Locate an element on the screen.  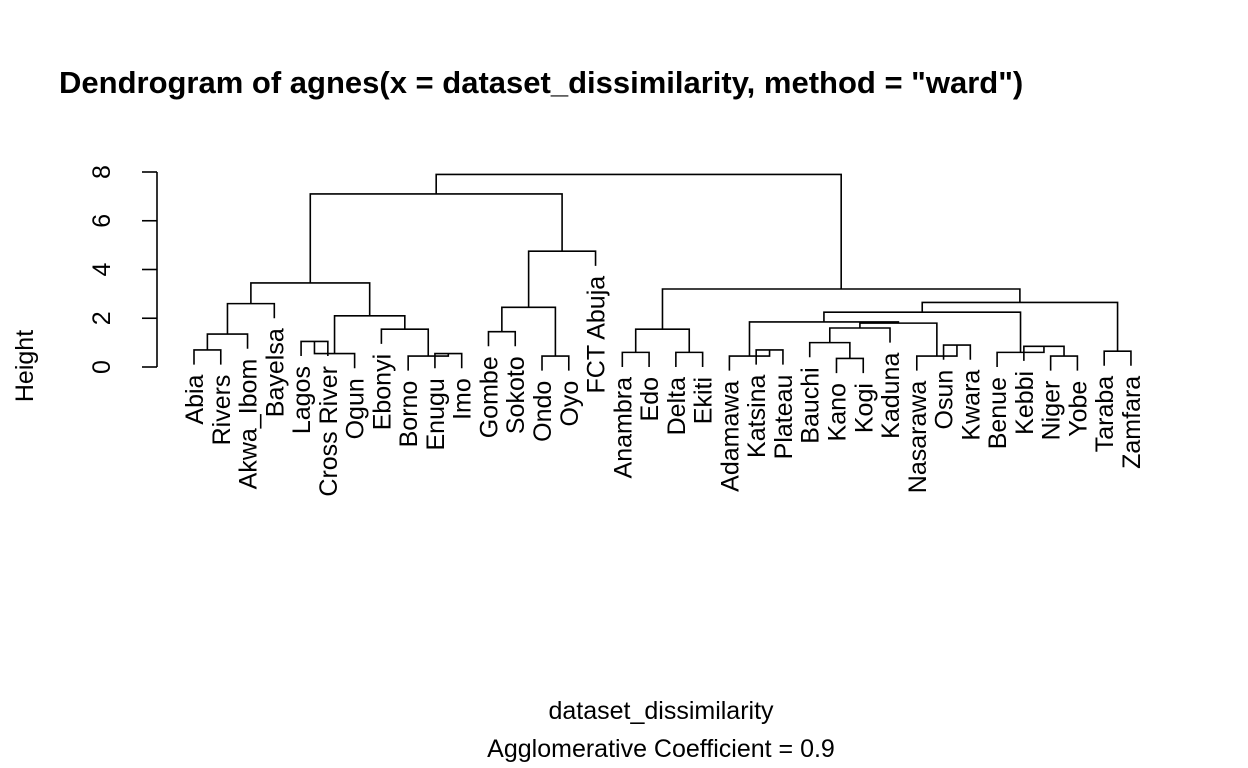
leaf-label: Rivers is located at coordinates (222, 410).